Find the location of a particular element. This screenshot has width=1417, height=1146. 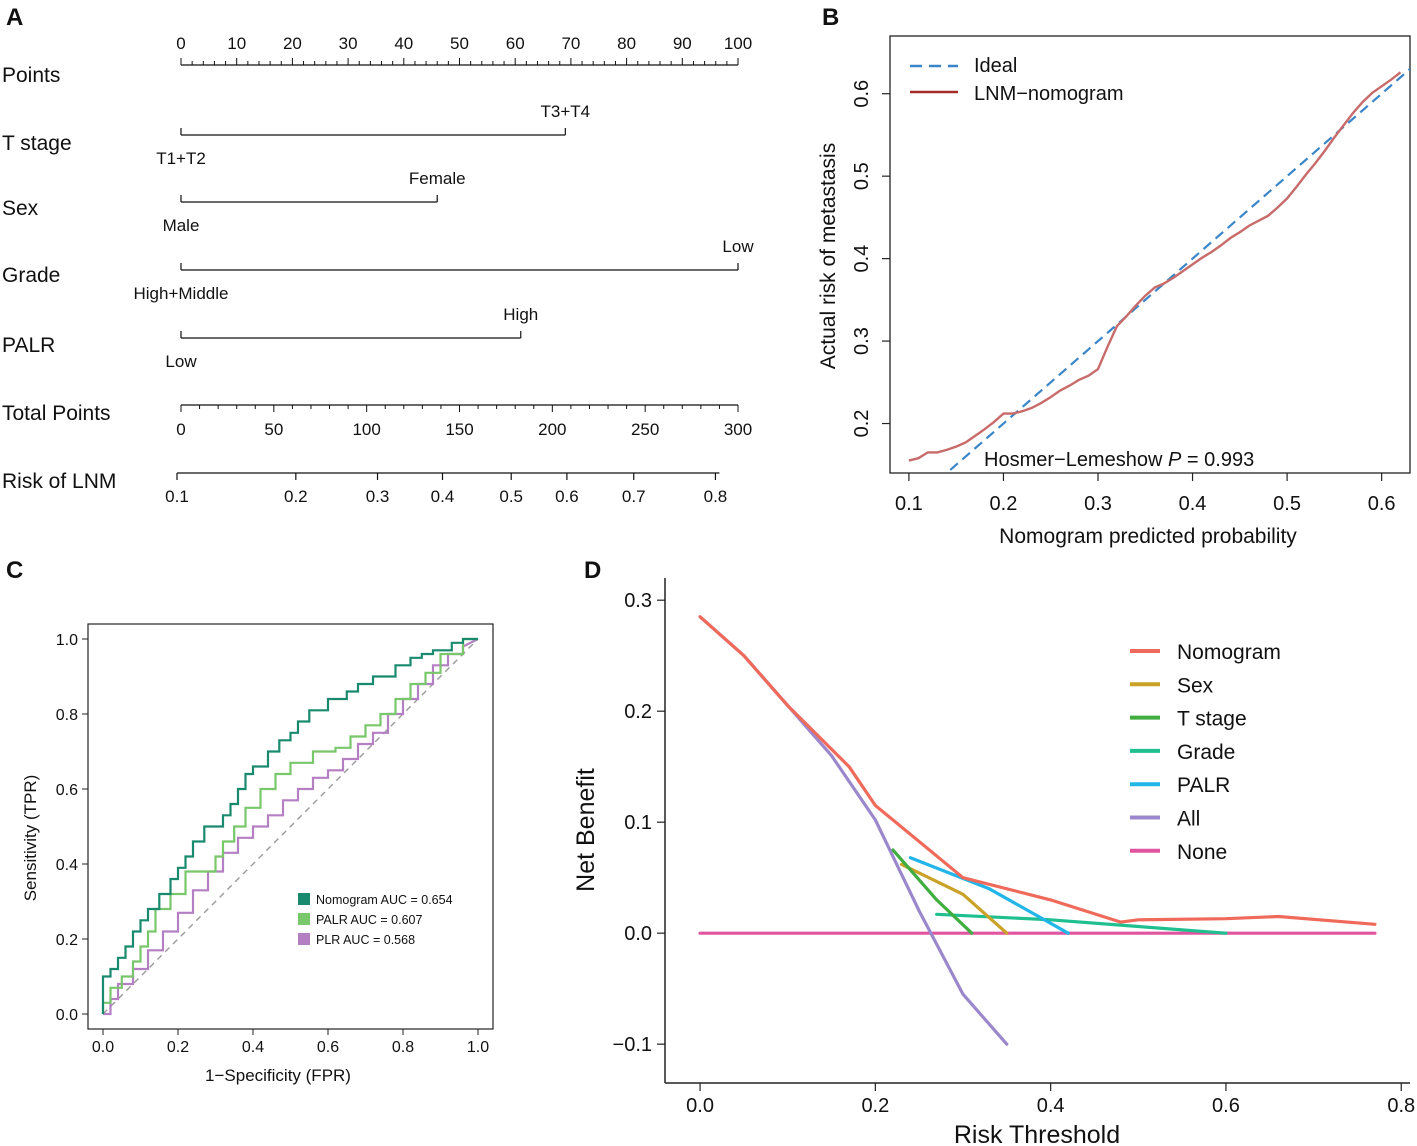

hl-p-value: 0.993 is located at coordinates (1229, 460).